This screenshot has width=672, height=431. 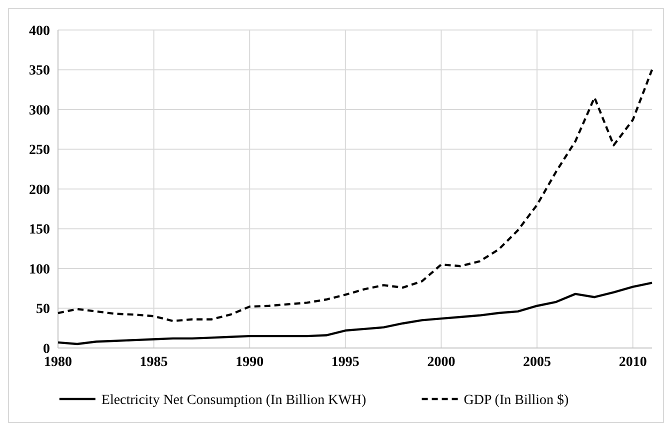 I want to click on x-tick-label: 2000, so click(x=441, y=362).